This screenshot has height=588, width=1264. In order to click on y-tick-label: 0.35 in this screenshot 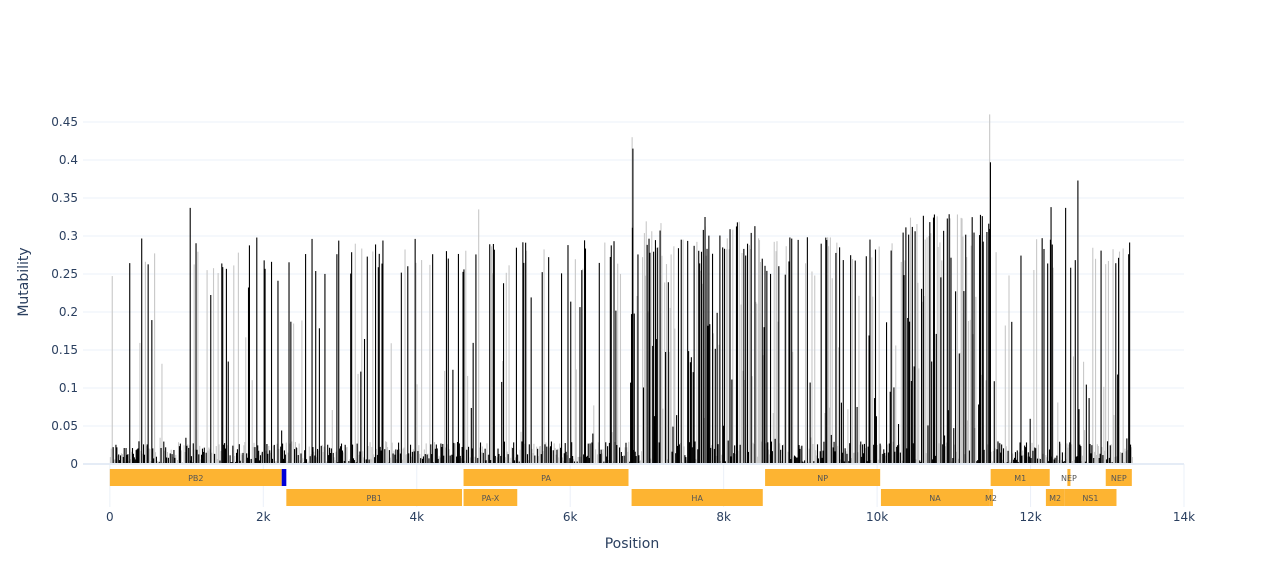, I will do `click(64, 198)`.